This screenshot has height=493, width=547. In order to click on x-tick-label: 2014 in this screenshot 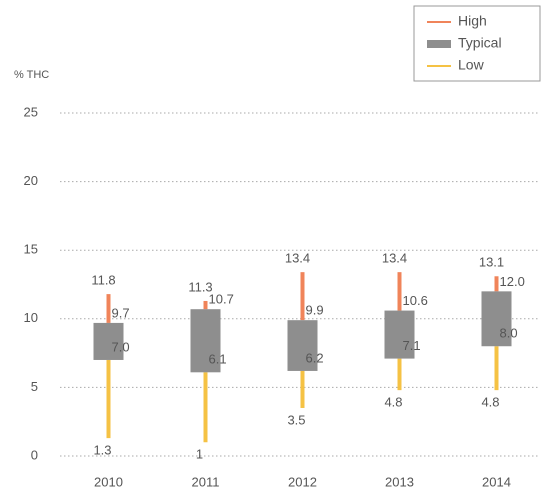, I will do `click(496, 481)`.